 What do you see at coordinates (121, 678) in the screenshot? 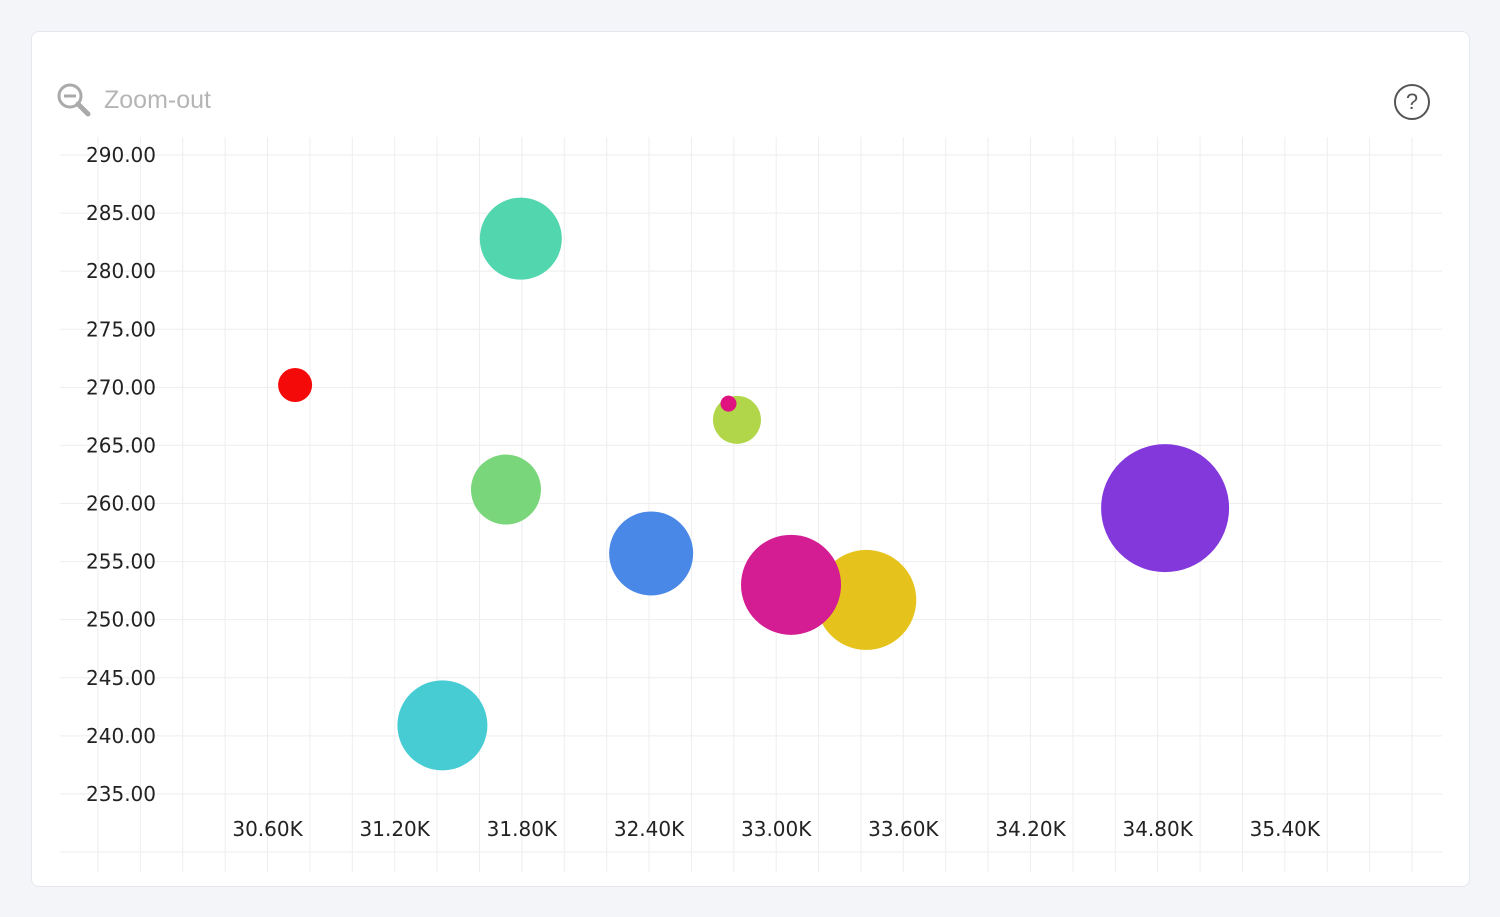
I see `y-tick-label: 245.00` at bounding box center [121, 678].